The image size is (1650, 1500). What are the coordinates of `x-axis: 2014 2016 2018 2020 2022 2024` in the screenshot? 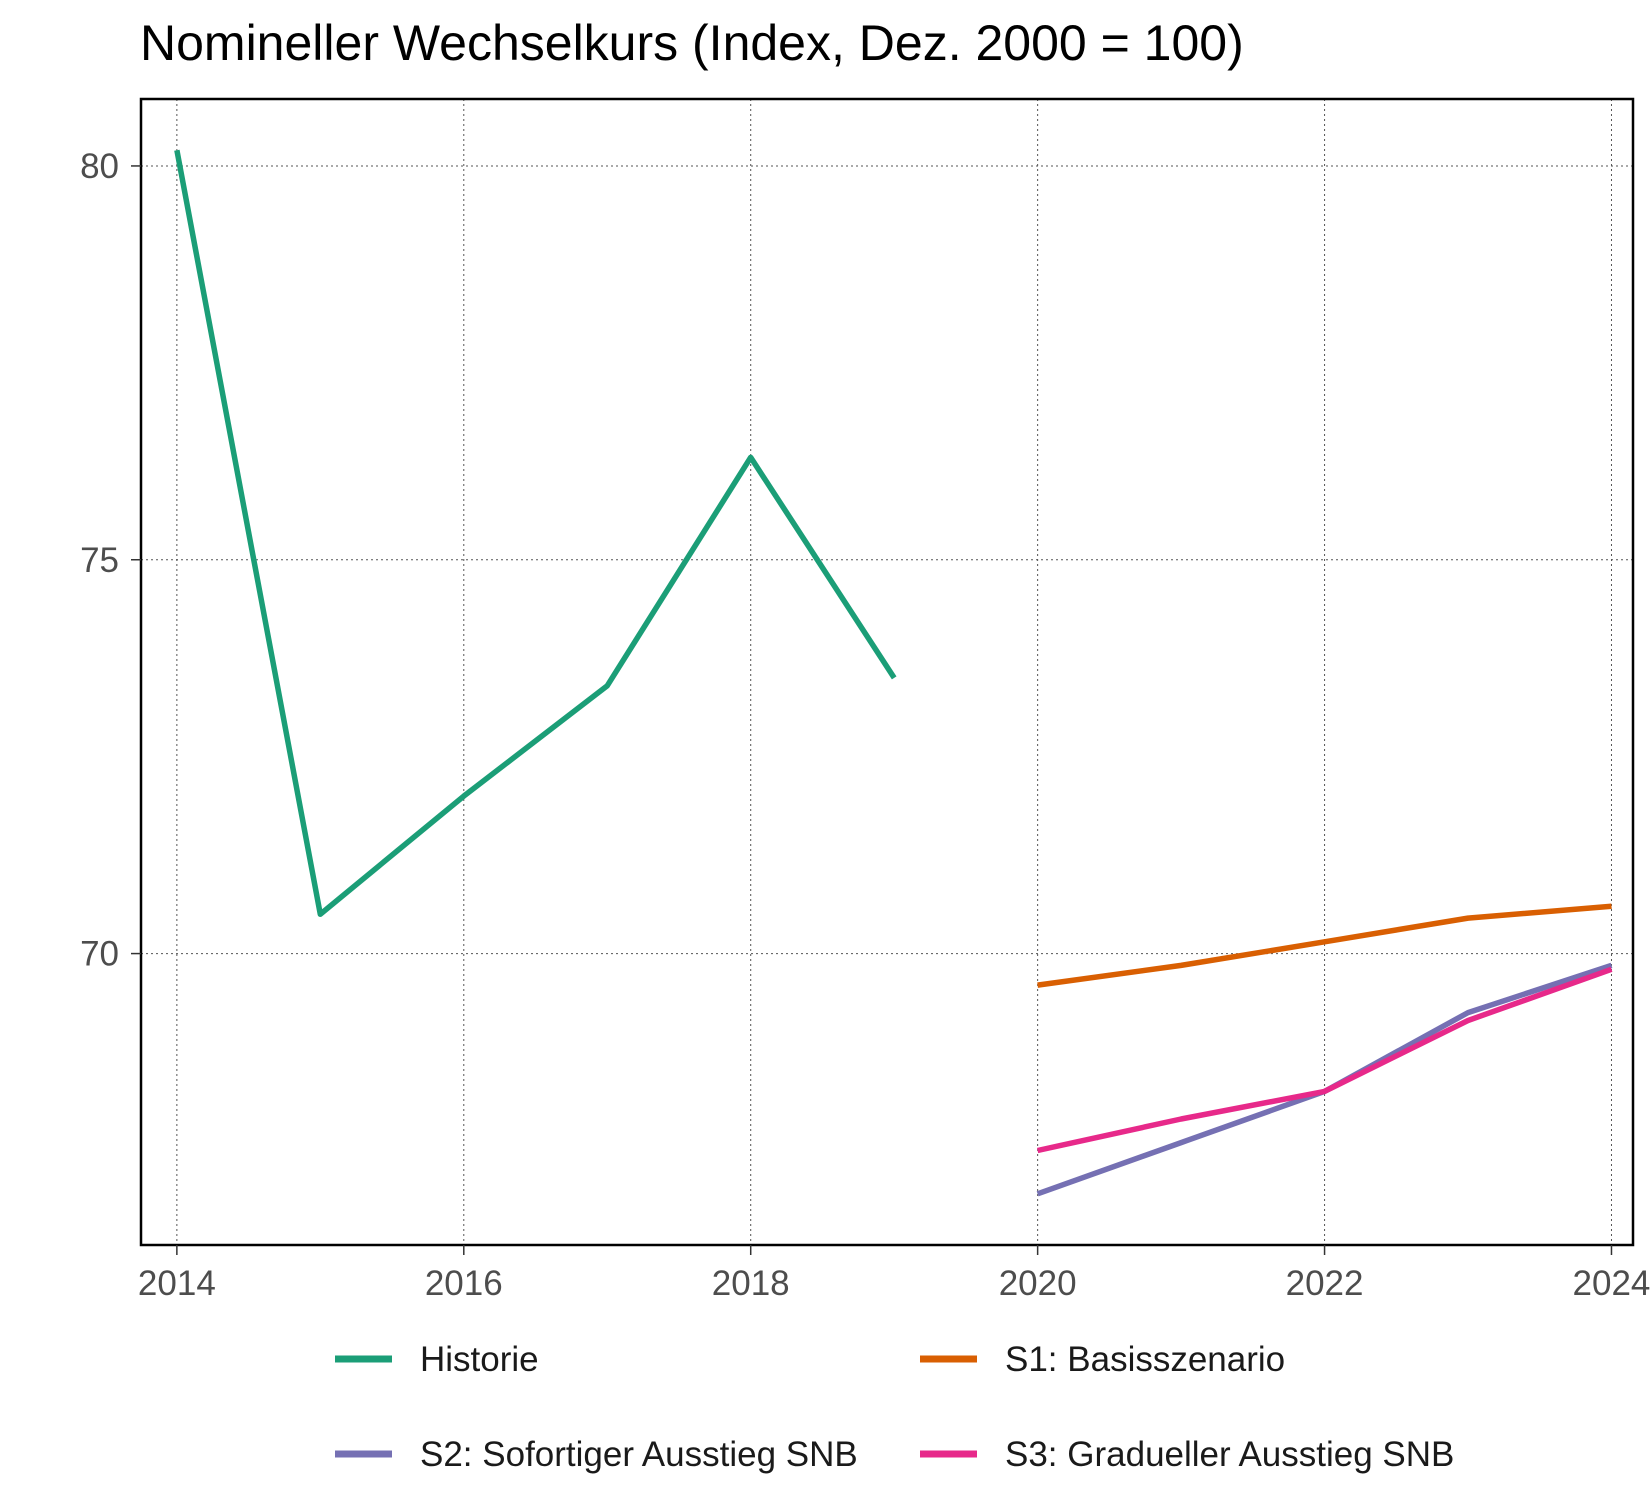 It's located at (894, 1274).